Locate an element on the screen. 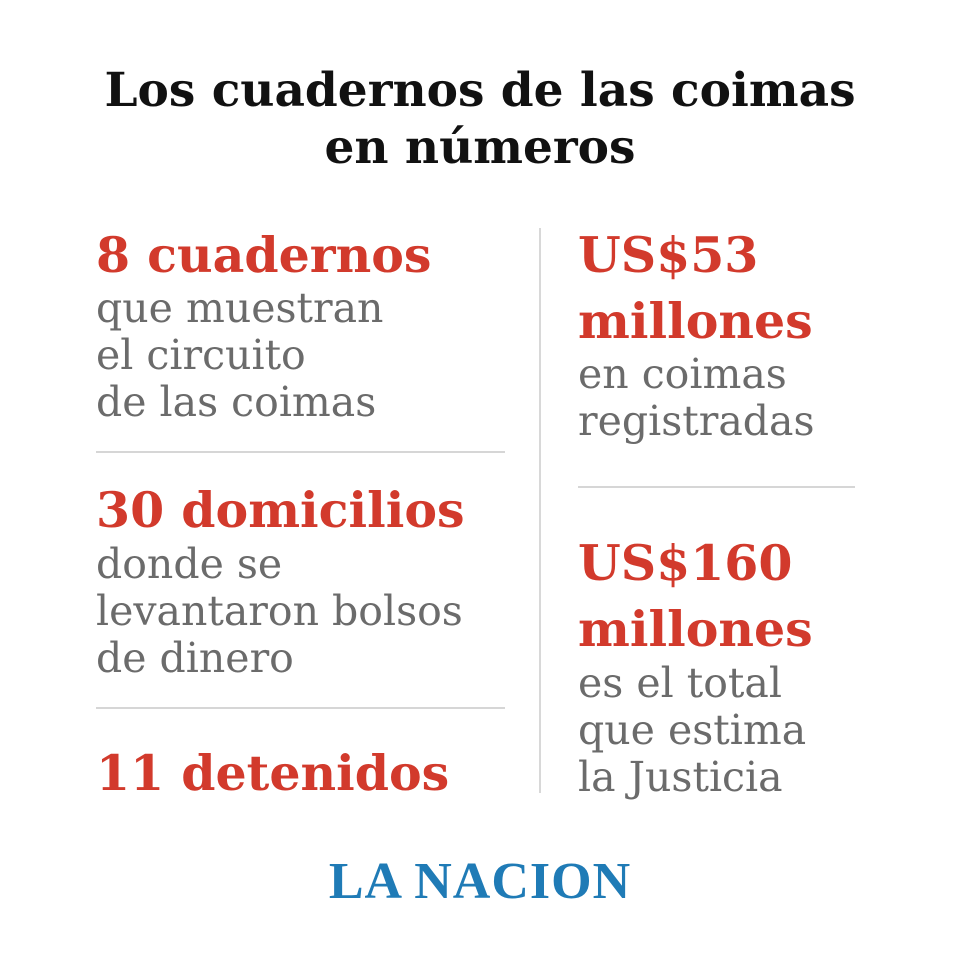 This screenshot has height=960, width=960. body-line: es el total is located at coordinates (680, 683).